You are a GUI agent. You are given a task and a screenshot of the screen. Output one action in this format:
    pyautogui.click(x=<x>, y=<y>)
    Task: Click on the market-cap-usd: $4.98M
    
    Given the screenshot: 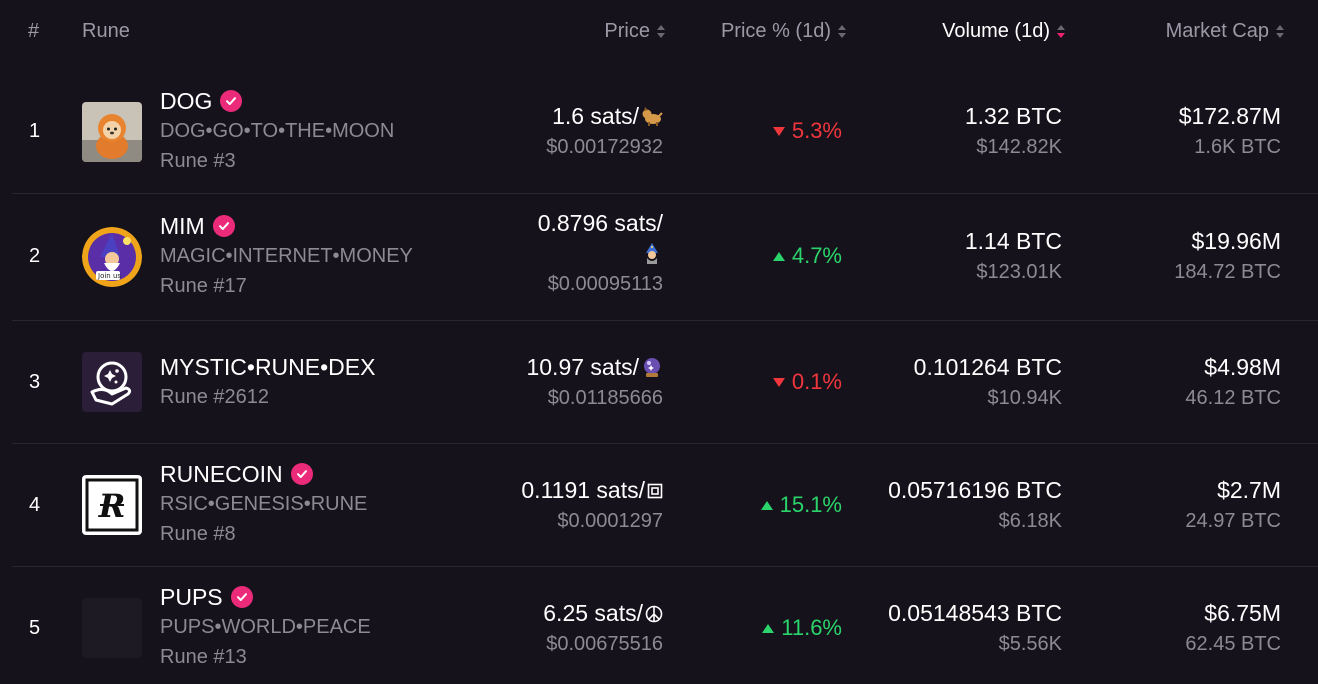 What is the action you would take?
    pyautogui.click(x=1242, y=367)
    